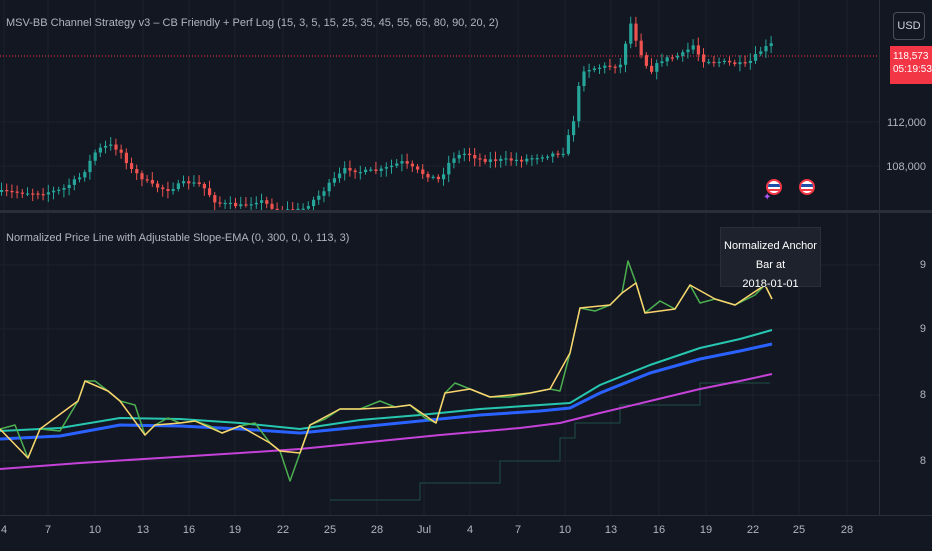  Describe the element at coordinates (95, 530) in the screenshot. I see `time-tick: 10` at that location.